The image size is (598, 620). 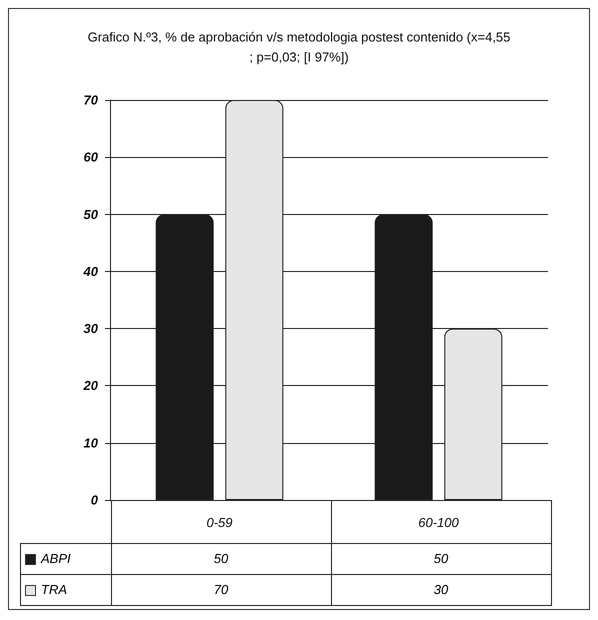 What do you see at coordinates (65, 589) in the screenshot?
I see `legend-label: TRA` at bounding box center [65, 589].